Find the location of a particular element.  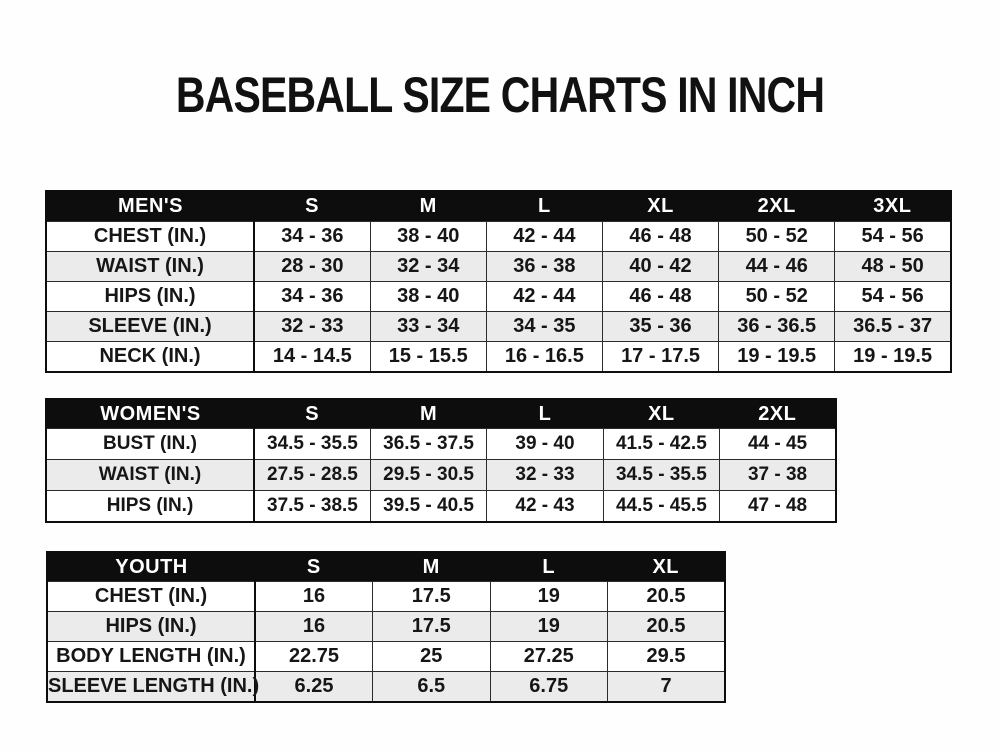

value-cell: 17 - 17.5 is located at coordinates (660, 357).